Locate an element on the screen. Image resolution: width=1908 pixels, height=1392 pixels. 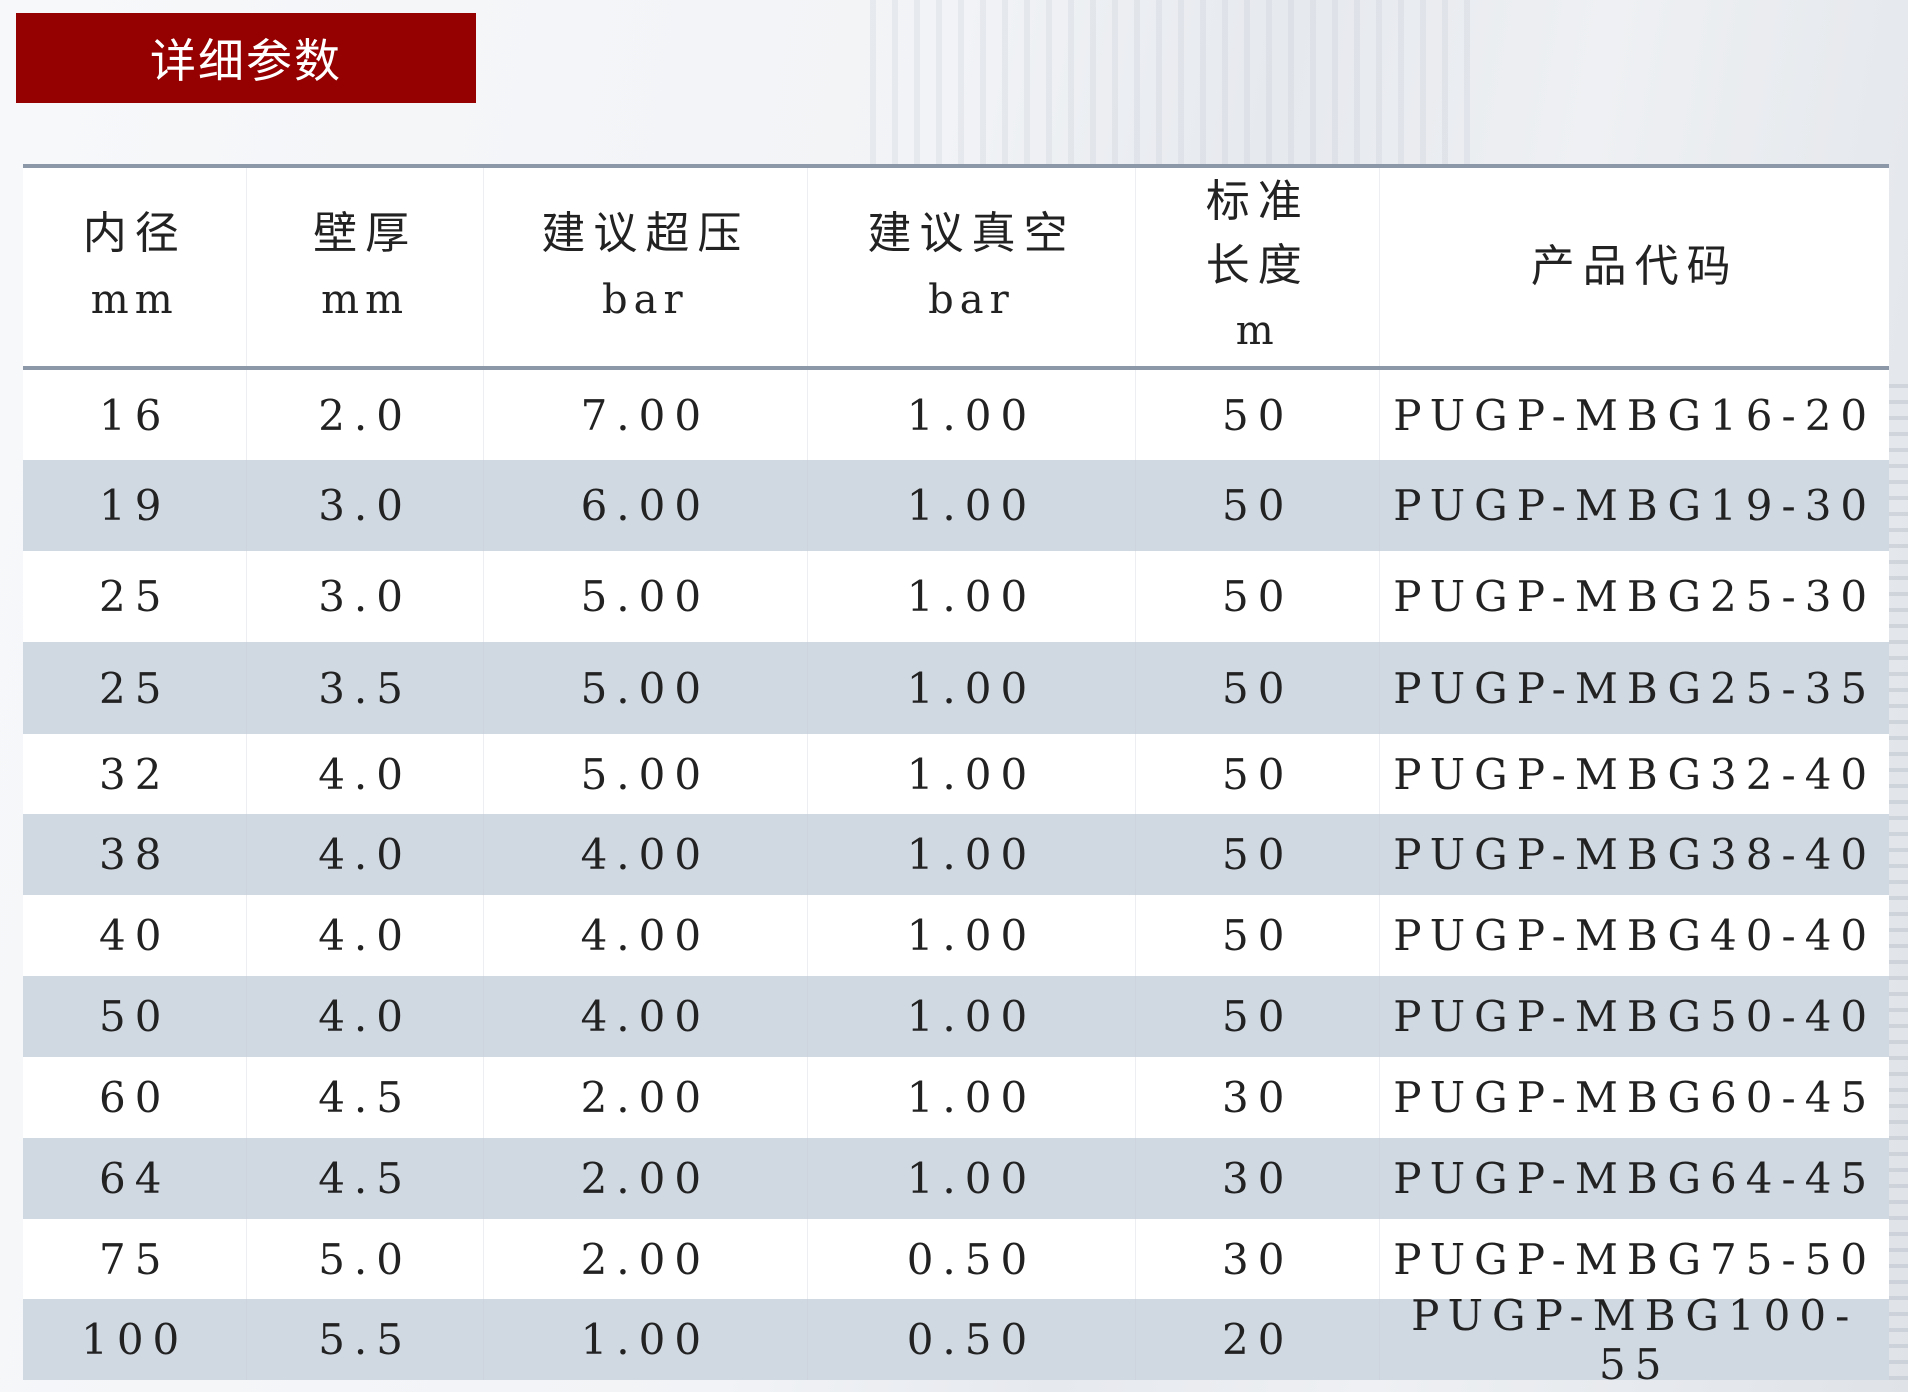
table-header-row: 内径 mm 壁厚 mm 建议超压 bar 建议真空 bar 标准长度 m 产品代码 is located at coordinates (956, 267).